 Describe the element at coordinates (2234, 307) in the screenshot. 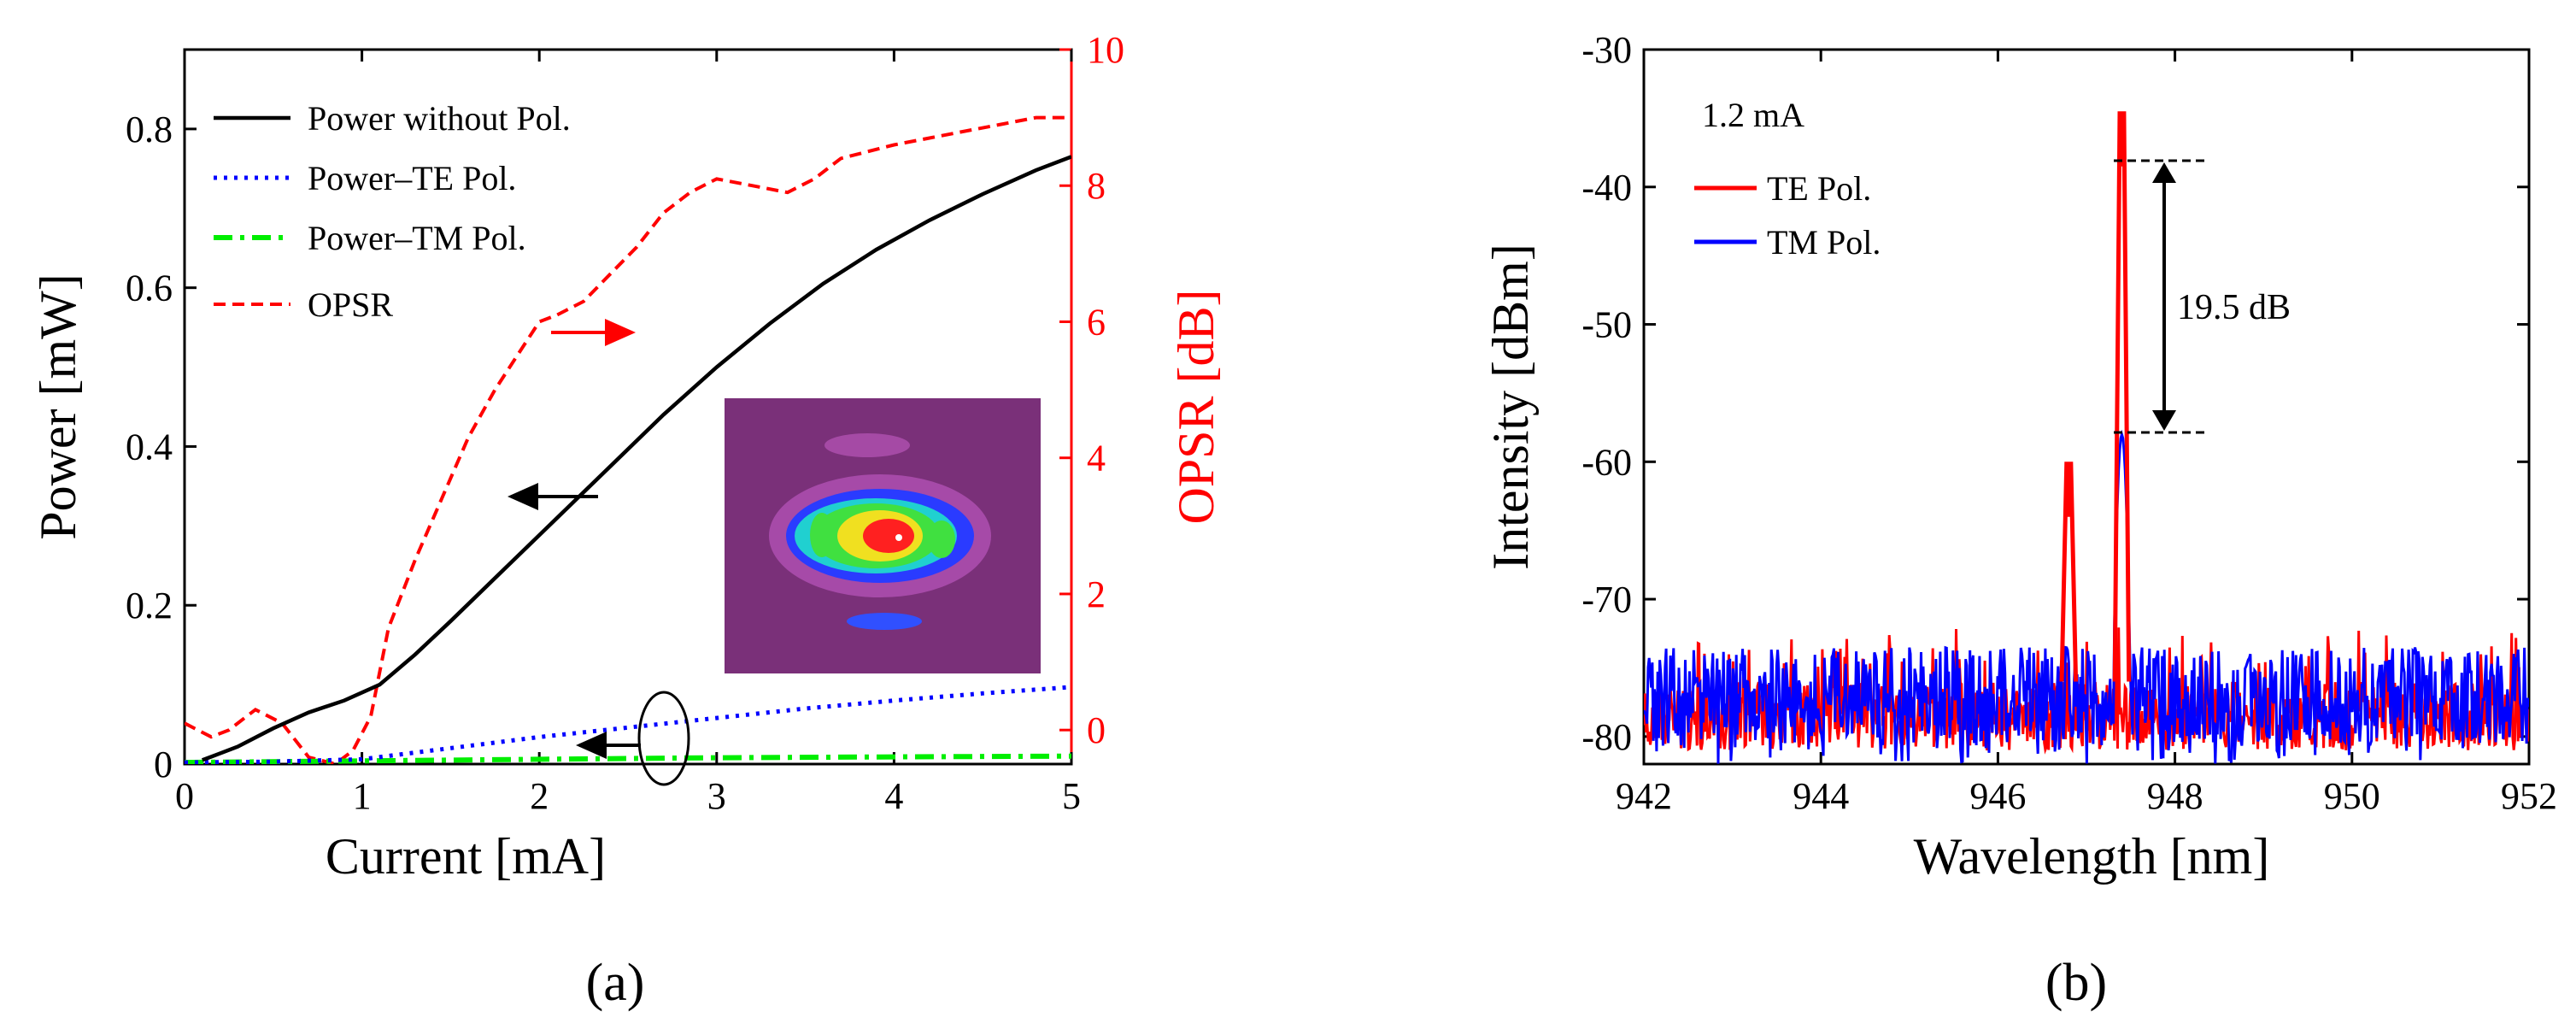

I see `delta-label: 19.5 dB` at that location.